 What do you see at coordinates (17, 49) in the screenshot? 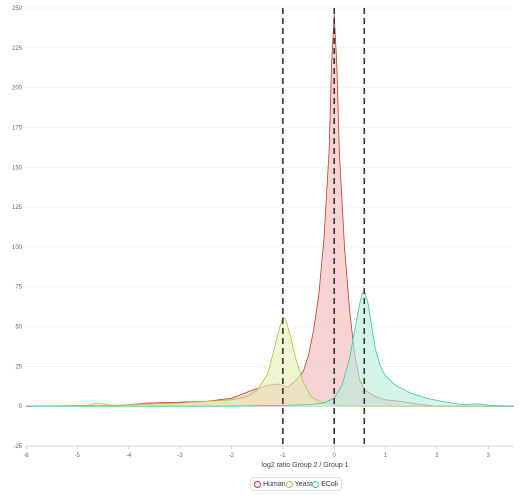
I see `y-tick-label: 225` at bounding box center [17, 49].